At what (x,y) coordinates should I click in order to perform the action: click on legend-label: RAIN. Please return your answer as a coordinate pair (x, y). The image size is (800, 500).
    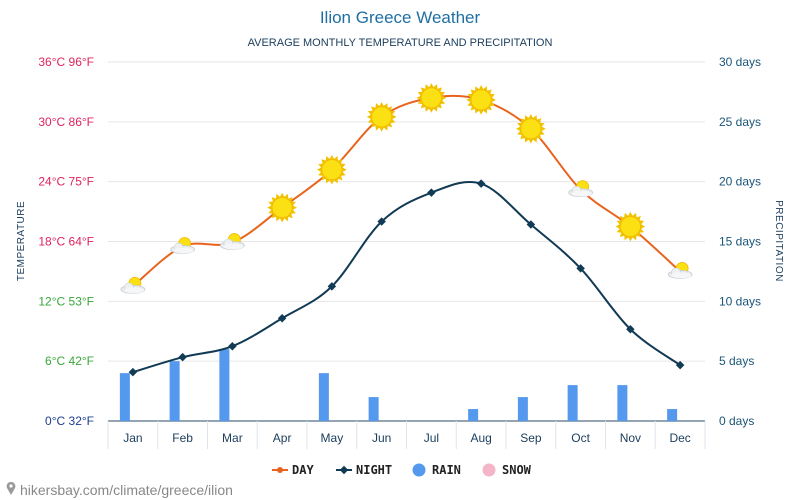
    Looking at the image, I should click on (446, 470).